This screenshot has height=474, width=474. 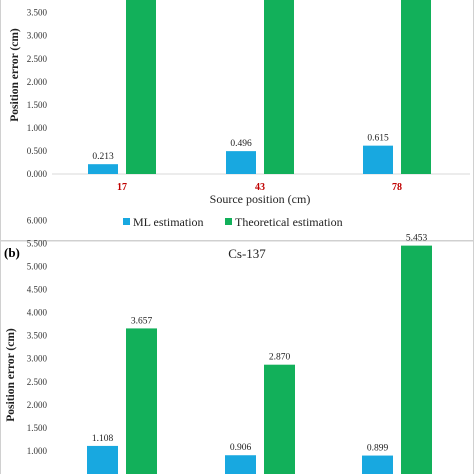 I want to click on bar-value-label: 5.453, so click(x=417, y=239).